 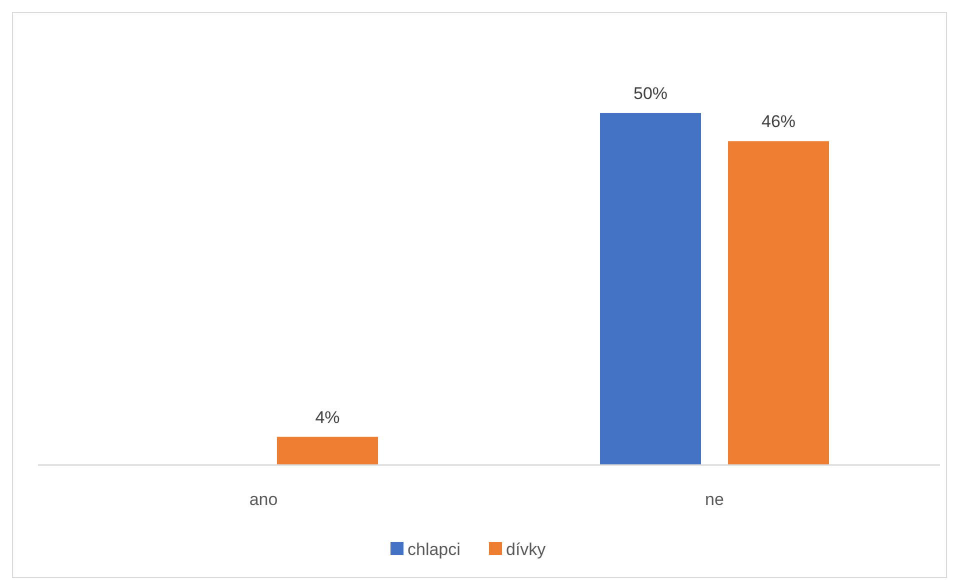 I want to click on legend-label: dívky, so click(x=526, y=549).